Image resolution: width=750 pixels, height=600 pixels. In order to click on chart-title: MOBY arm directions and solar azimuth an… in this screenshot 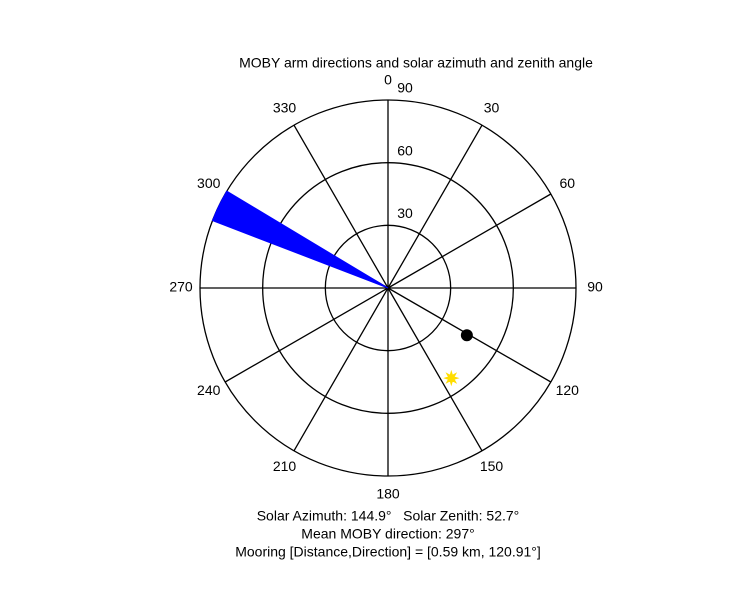, I will do `click(416, 63)`.